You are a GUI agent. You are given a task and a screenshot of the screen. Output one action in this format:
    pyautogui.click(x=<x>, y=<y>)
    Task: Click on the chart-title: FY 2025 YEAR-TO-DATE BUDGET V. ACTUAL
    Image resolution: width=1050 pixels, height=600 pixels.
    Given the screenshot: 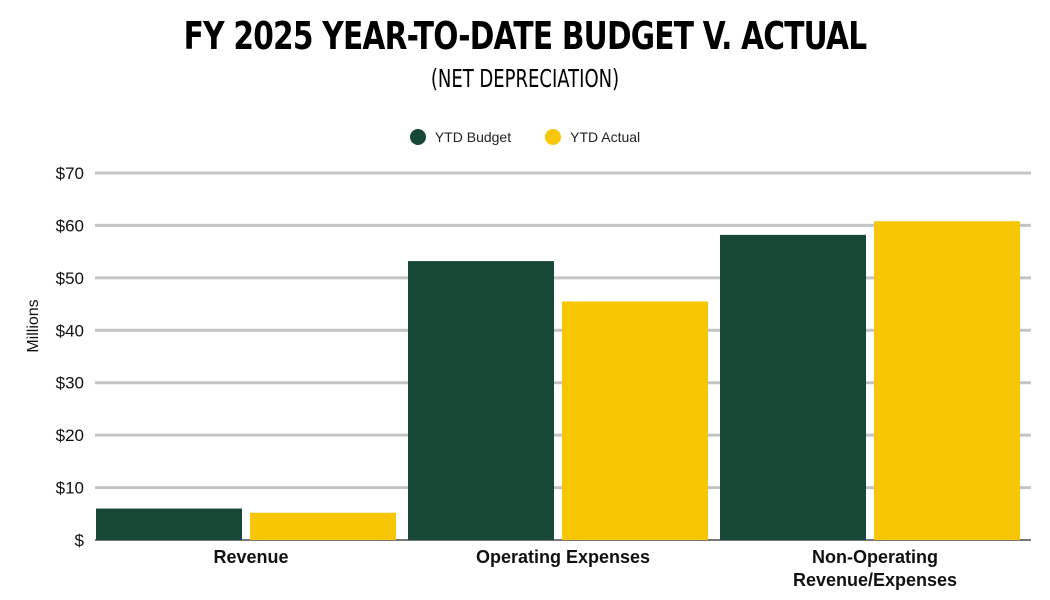 What is the action you would take?
    pyautogui.click(x=525, y=36)
    